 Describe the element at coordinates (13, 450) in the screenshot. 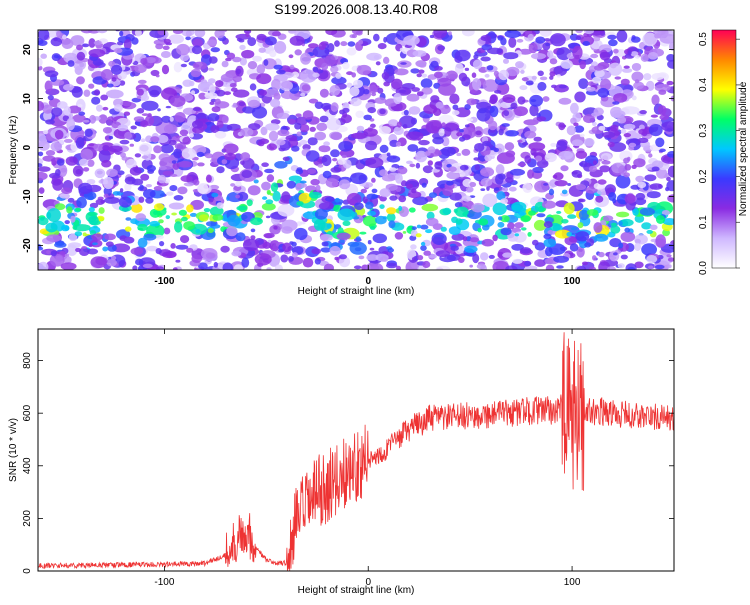

I see `snr-y-label: SNR (10 * v/v)` at that location.